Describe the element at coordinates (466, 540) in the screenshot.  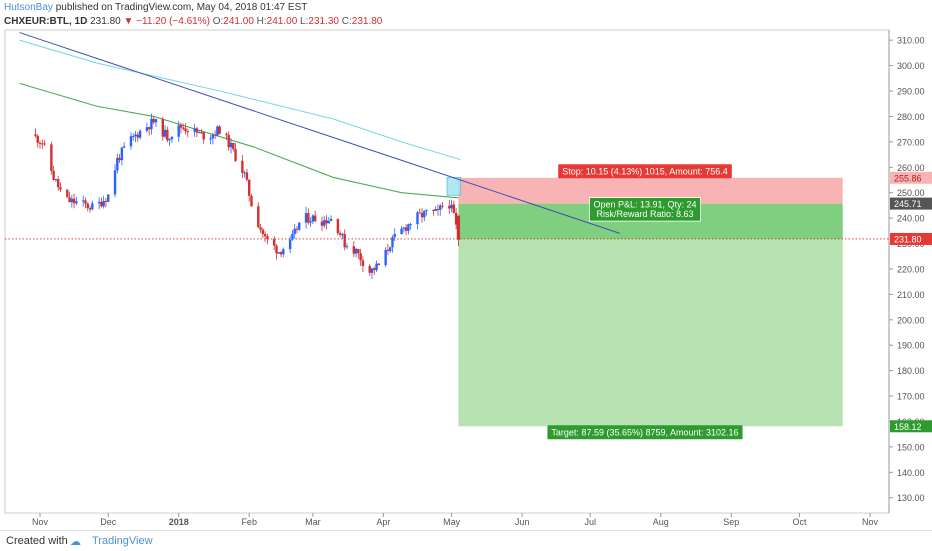
I see `footer: Created with ☁ TradingView` at that location.